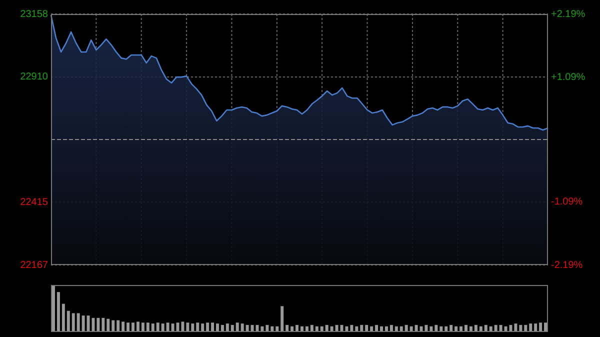 The image size is (600, 337). I want to click on y2-tick-label: -2.19%, so click(567, 265).